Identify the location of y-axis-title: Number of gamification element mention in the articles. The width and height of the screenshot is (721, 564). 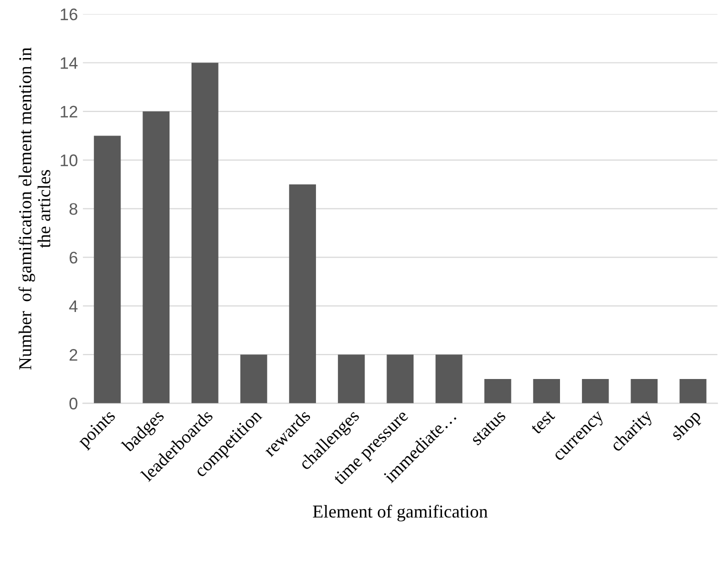
(34, 209).